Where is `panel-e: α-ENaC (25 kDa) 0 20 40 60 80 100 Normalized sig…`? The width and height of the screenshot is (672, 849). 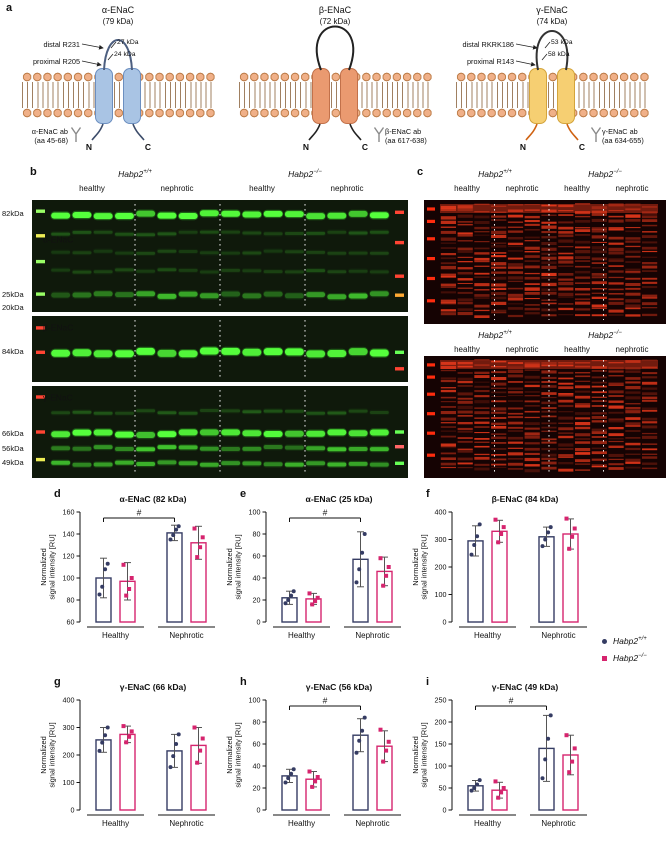 panel-e: α-ENaC (25 kDa) 0 20 40 60 80 100 Normalized sig… is located at coordinates (321, 574).